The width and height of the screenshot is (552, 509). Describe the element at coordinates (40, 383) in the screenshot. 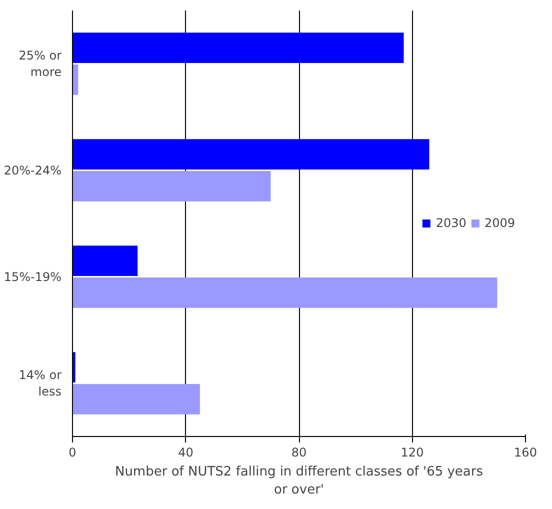

I see `y-tick-label: 14% or less` at that location.